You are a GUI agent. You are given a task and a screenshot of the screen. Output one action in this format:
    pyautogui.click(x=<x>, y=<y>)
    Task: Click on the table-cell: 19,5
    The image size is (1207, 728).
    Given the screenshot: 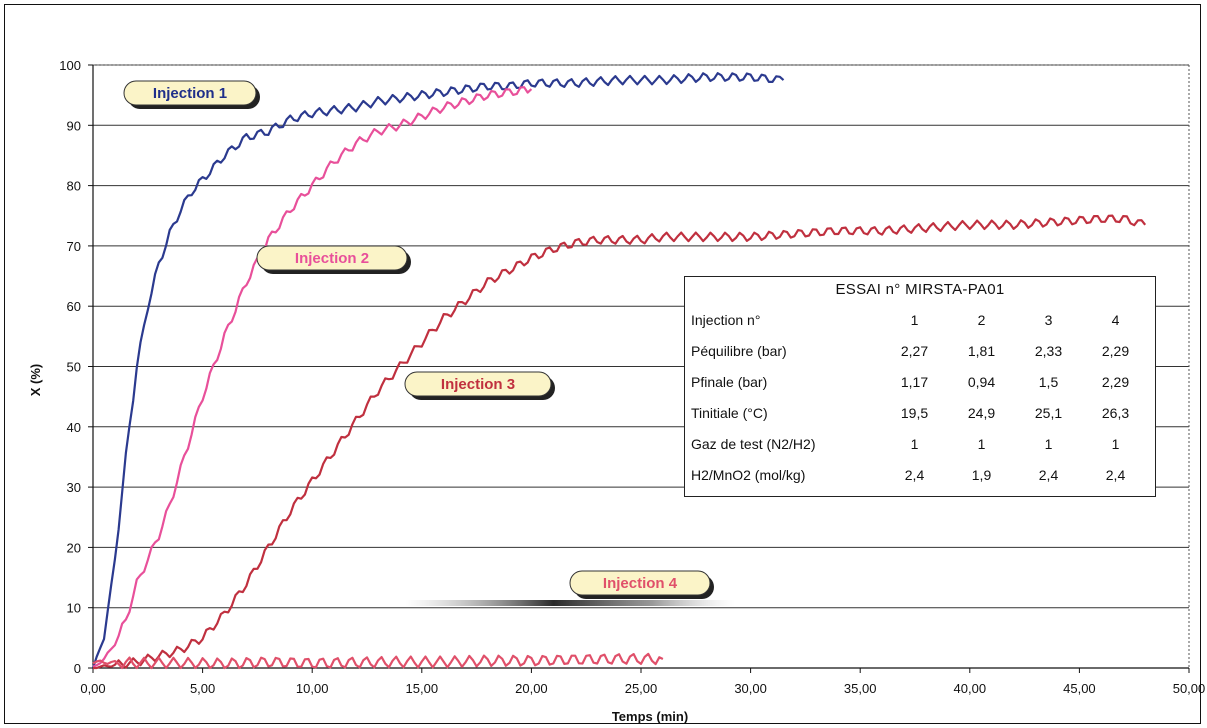 What is the action you would take?
    pyautogui.click(x=914, y=412)
    